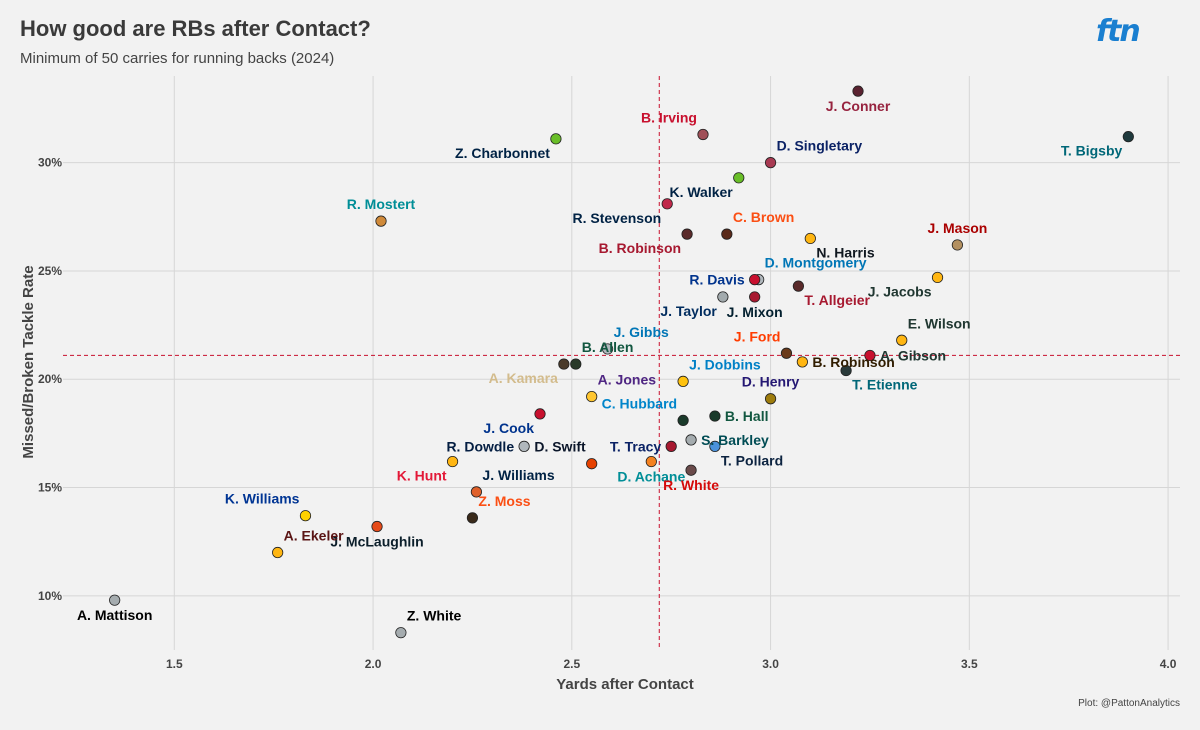 Image resolution: width=1200 pixels, height=730 pixels. I want to click on data-label: J. McLaughlin, so click(376, 542).